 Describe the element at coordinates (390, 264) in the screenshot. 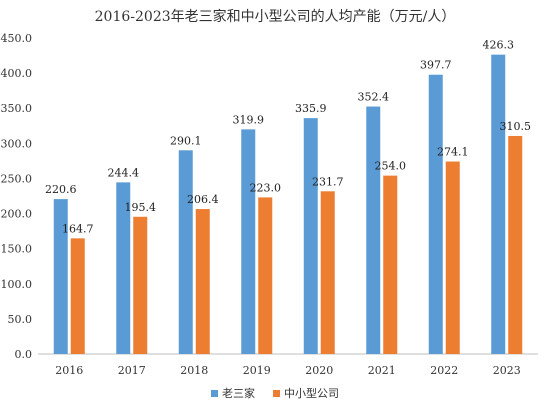

I see `bar-series-2-2021` at that location.